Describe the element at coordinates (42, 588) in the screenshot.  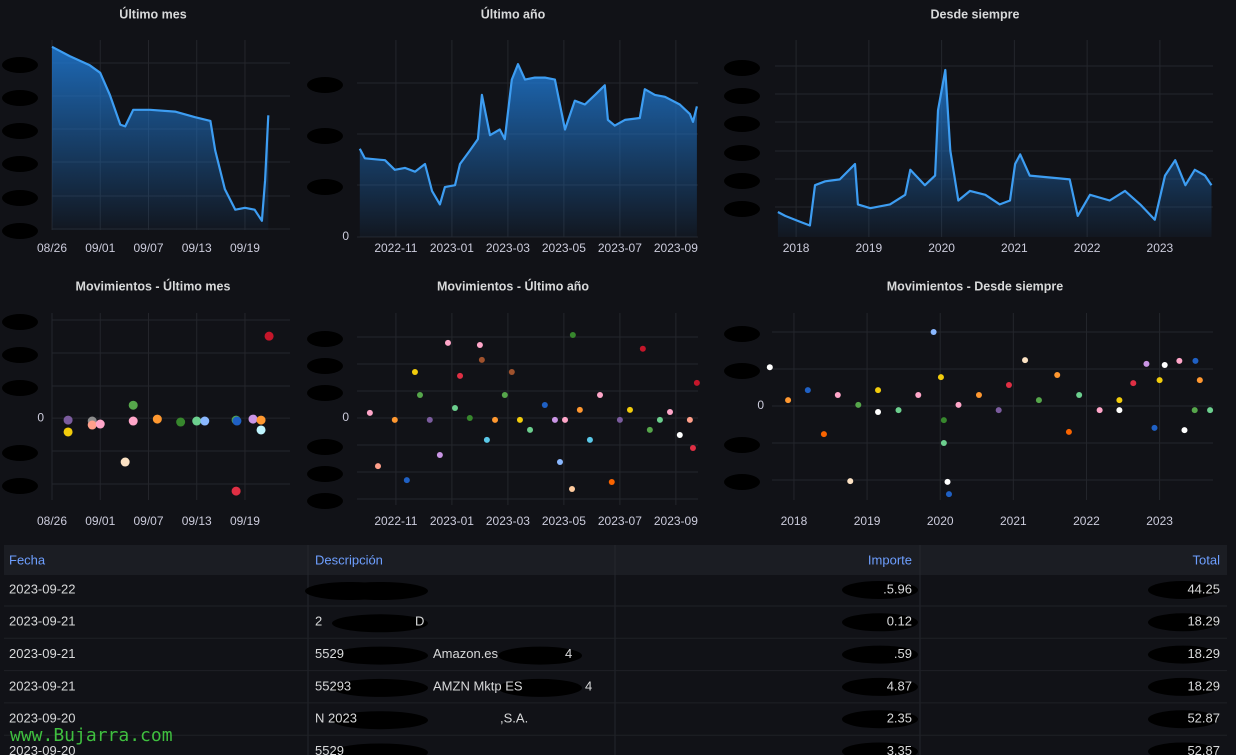
I see `cell-fecha: 2023-09-22` at that location.